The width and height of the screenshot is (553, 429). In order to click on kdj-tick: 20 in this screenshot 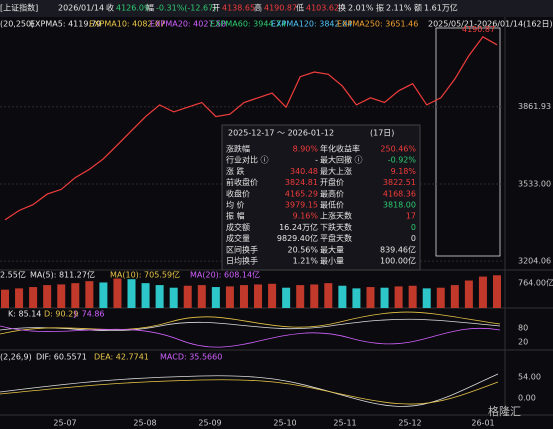, I will do `click(523, 342)`.